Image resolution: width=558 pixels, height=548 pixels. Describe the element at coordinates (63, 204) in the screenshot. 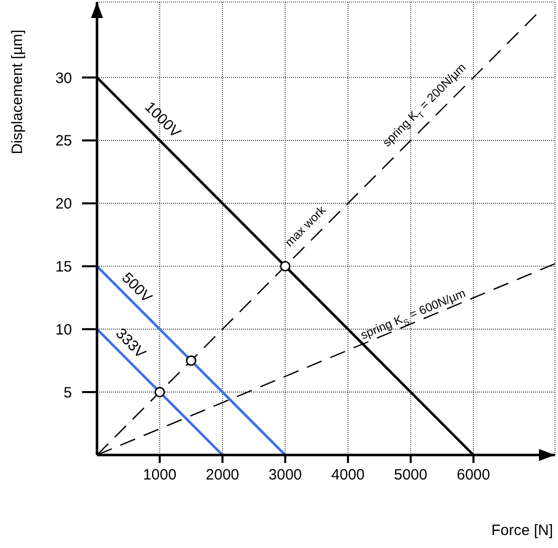

I see `y-tick-label: 20` at that location.